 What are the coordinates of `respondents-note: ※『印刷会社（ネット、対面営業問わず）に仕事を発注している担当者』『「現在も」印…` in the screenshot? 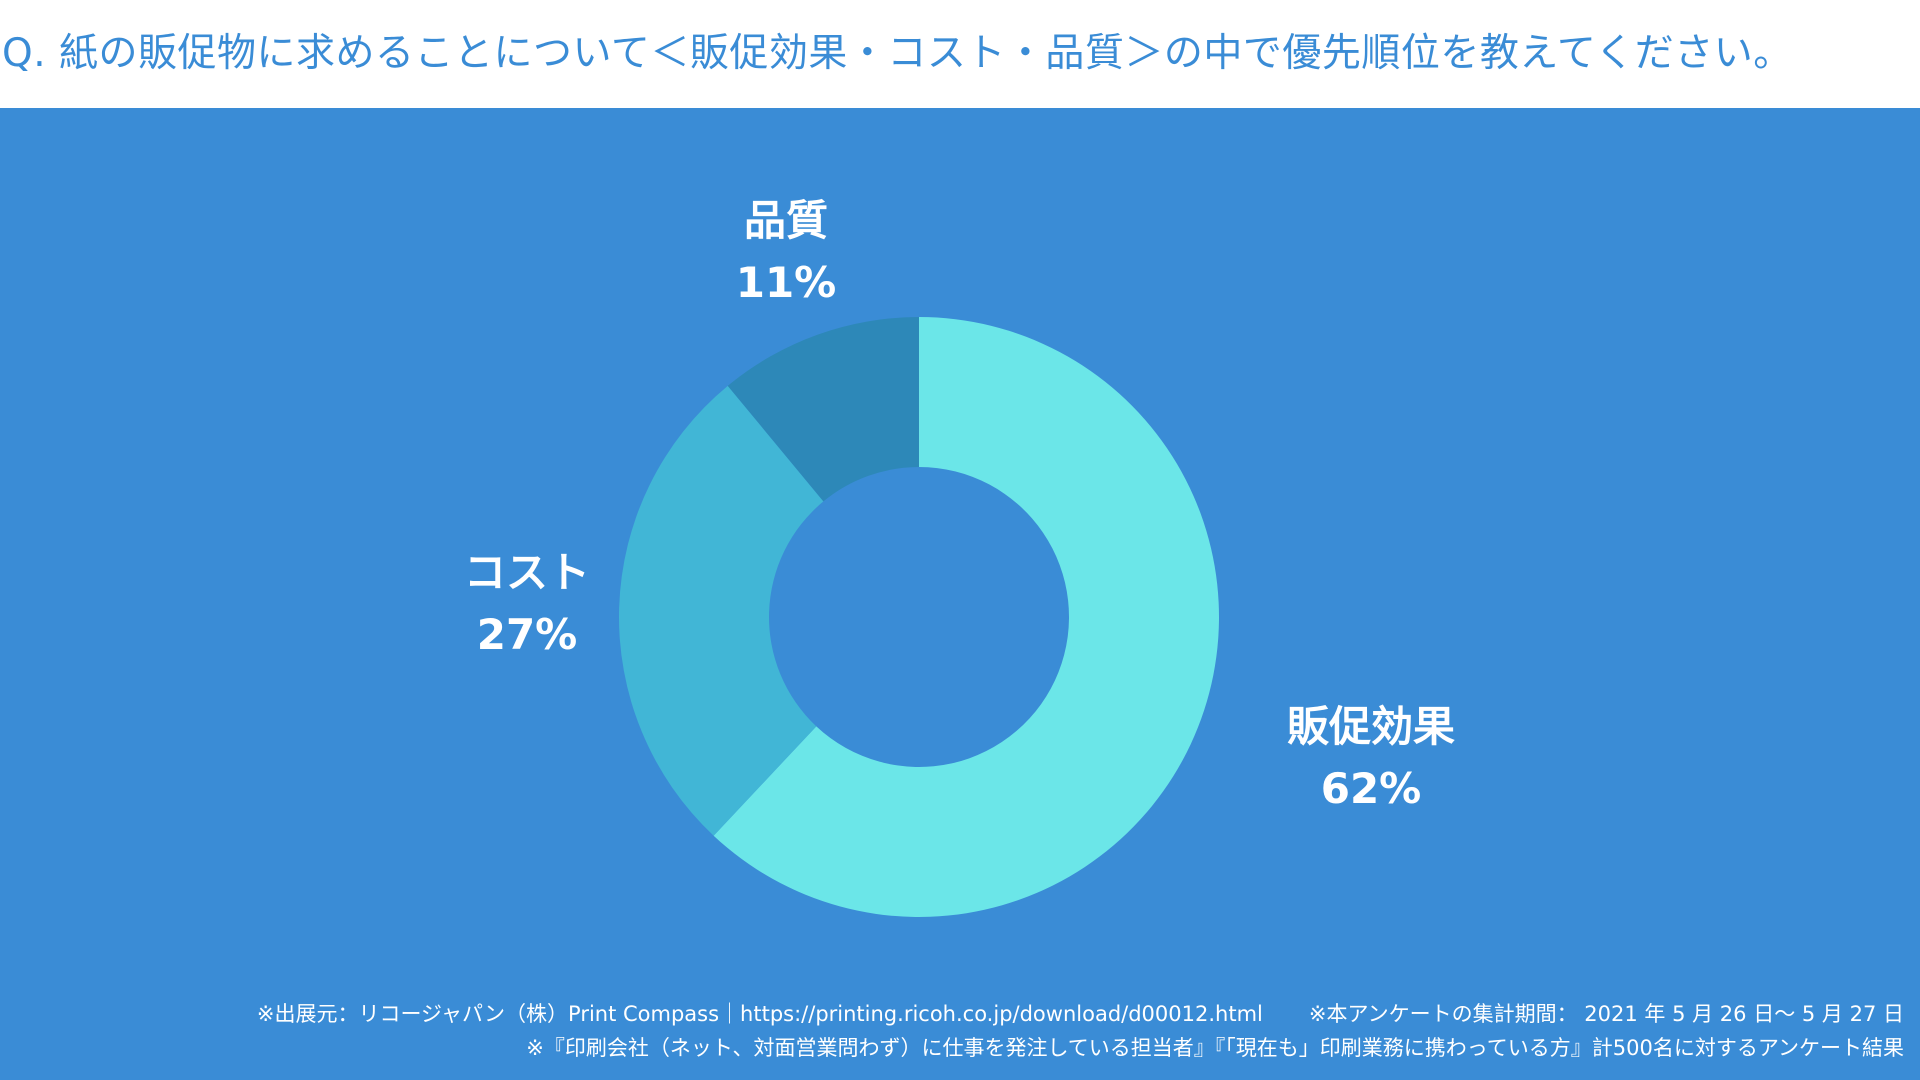 It's located at (1215, 1048).